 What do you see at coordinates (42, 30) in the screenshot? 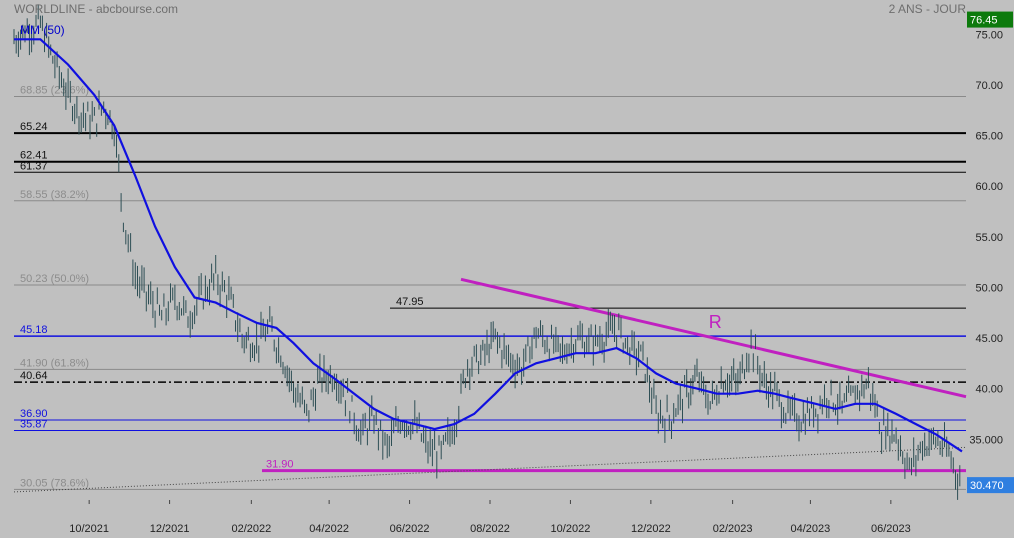
I see `moving-average-legend: MM (50)` at bounding box center [42, 30].